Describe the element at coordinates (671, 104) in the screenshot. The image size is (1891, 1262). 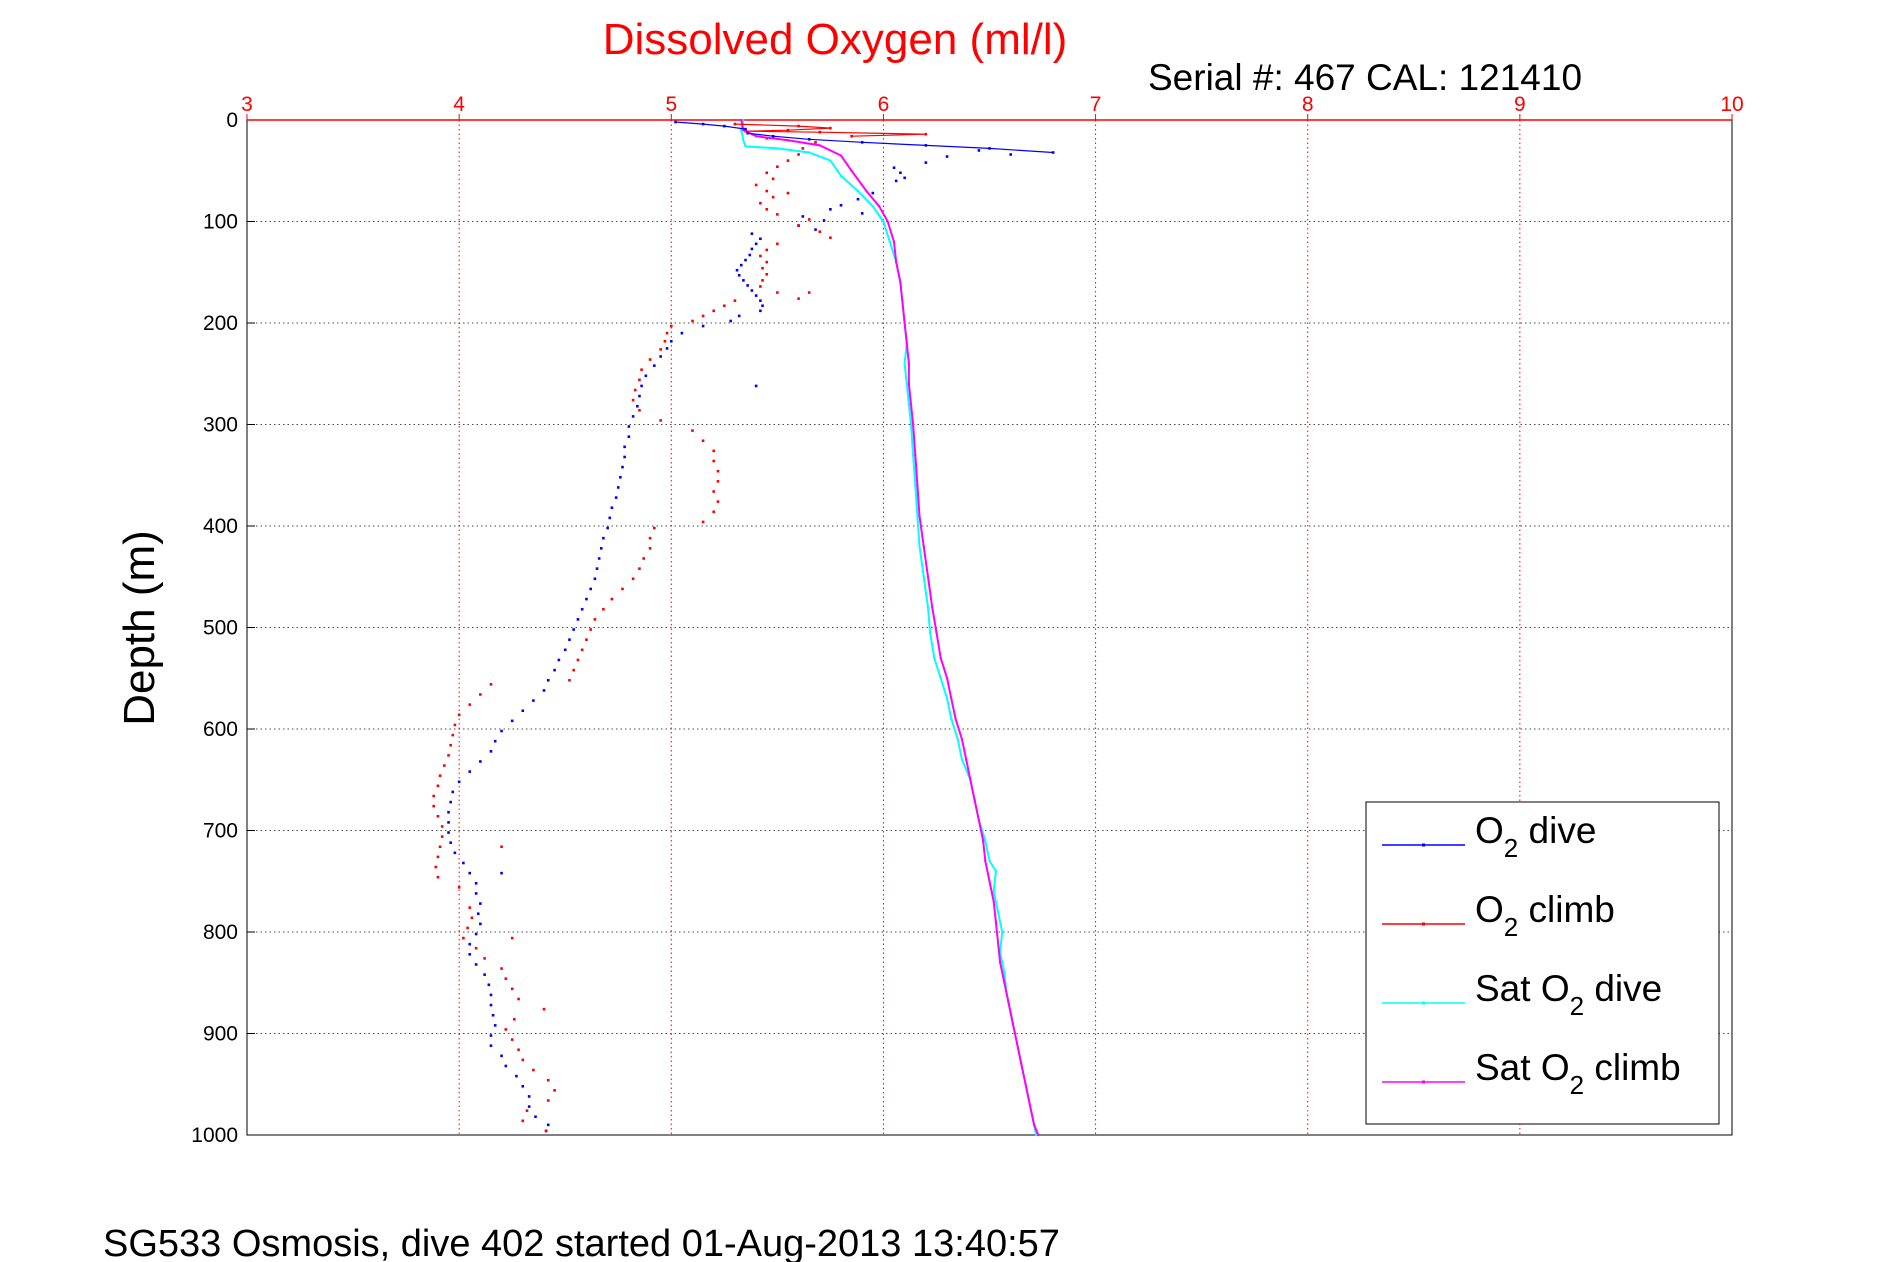
I see `x-tick-label: 5` at that location.